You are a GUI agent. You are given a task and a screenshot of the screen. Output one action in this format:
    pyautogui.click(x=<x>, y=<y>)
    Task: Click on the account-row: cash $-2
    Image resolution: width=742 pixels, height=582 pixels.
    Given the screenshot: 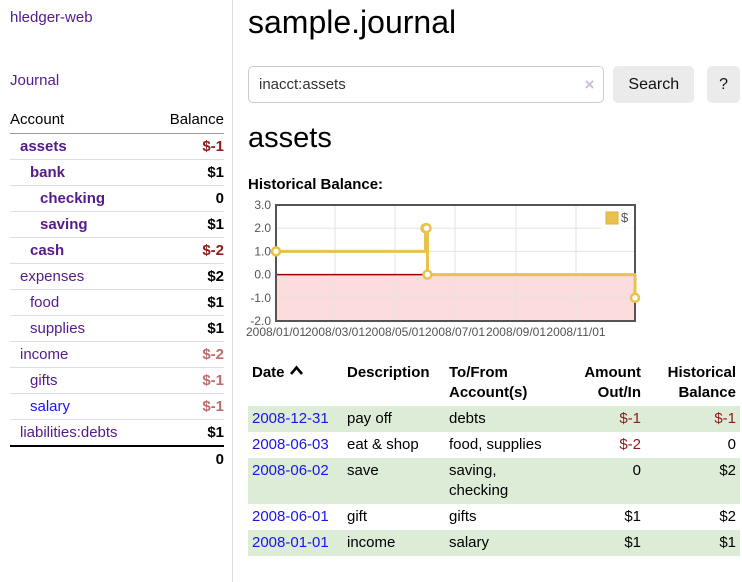 What is the action you would take?
    pyautogui.click(x=117, y=250)
    